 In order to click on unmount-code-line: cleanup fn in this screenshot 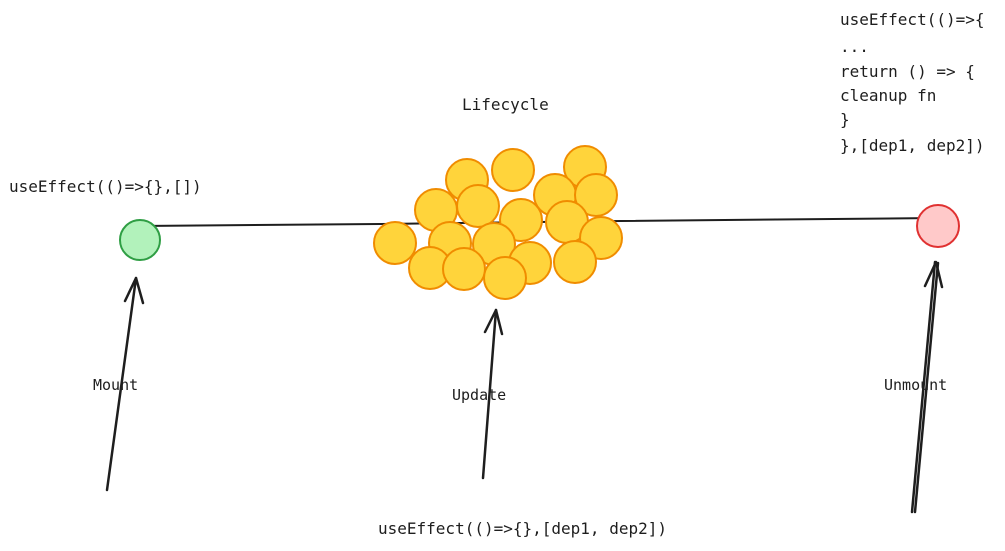, I will do `click(888, 95)`.